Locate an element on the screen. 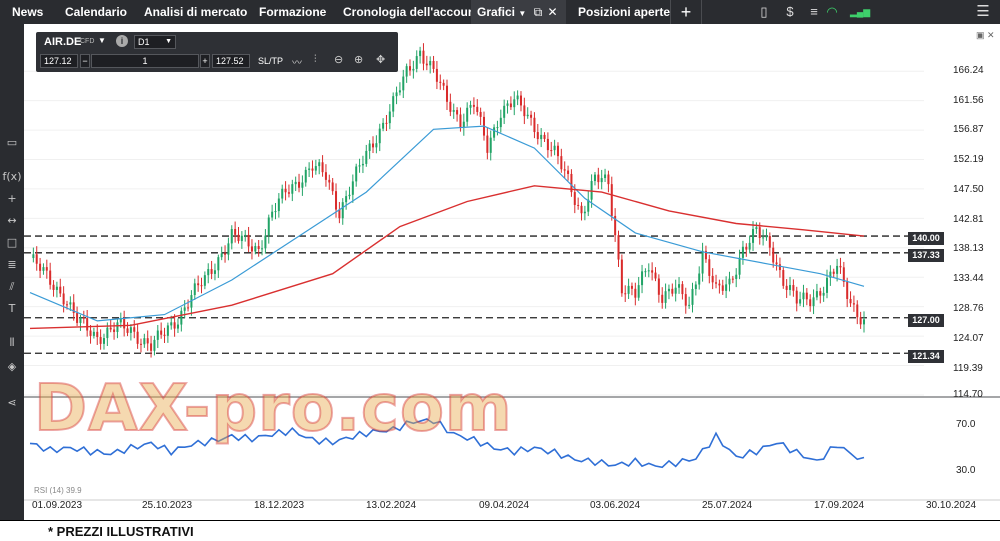 Image resolution: width=1000 pixels, height=541 pixels. rectangle-tool-icon: □ is located at coordinates (12, 242).